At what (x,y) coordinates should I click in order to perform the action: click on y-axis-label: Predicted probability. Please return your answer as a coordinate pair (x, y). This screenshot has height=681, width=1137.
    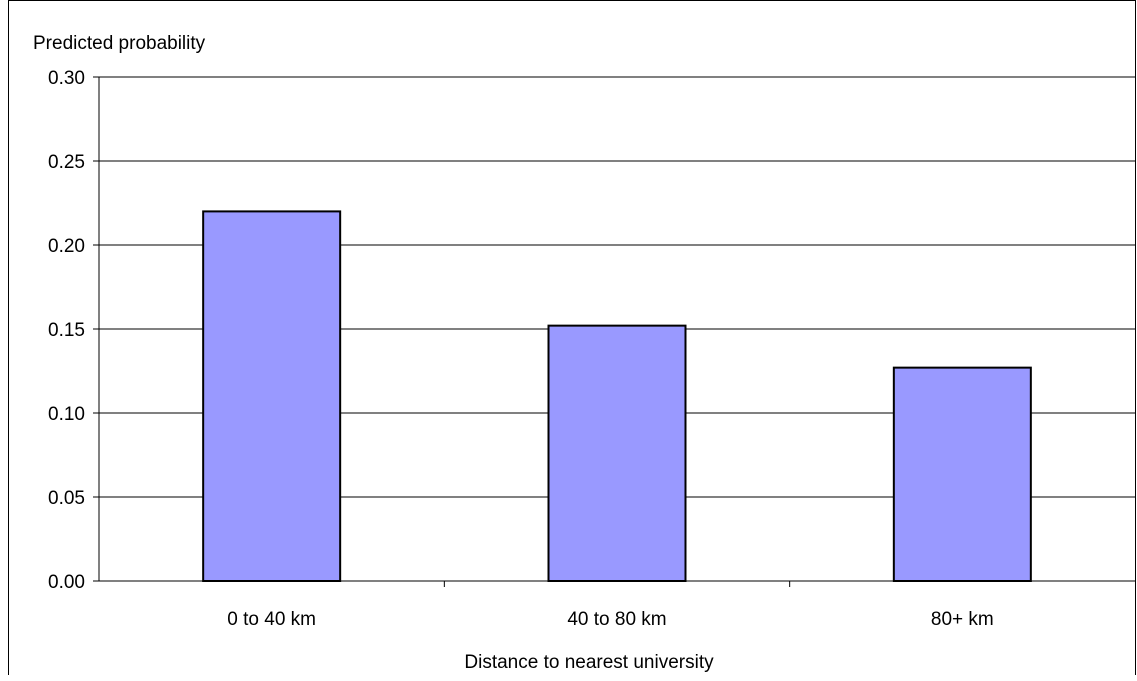
    Looking at the image, I should click on (119, 43).